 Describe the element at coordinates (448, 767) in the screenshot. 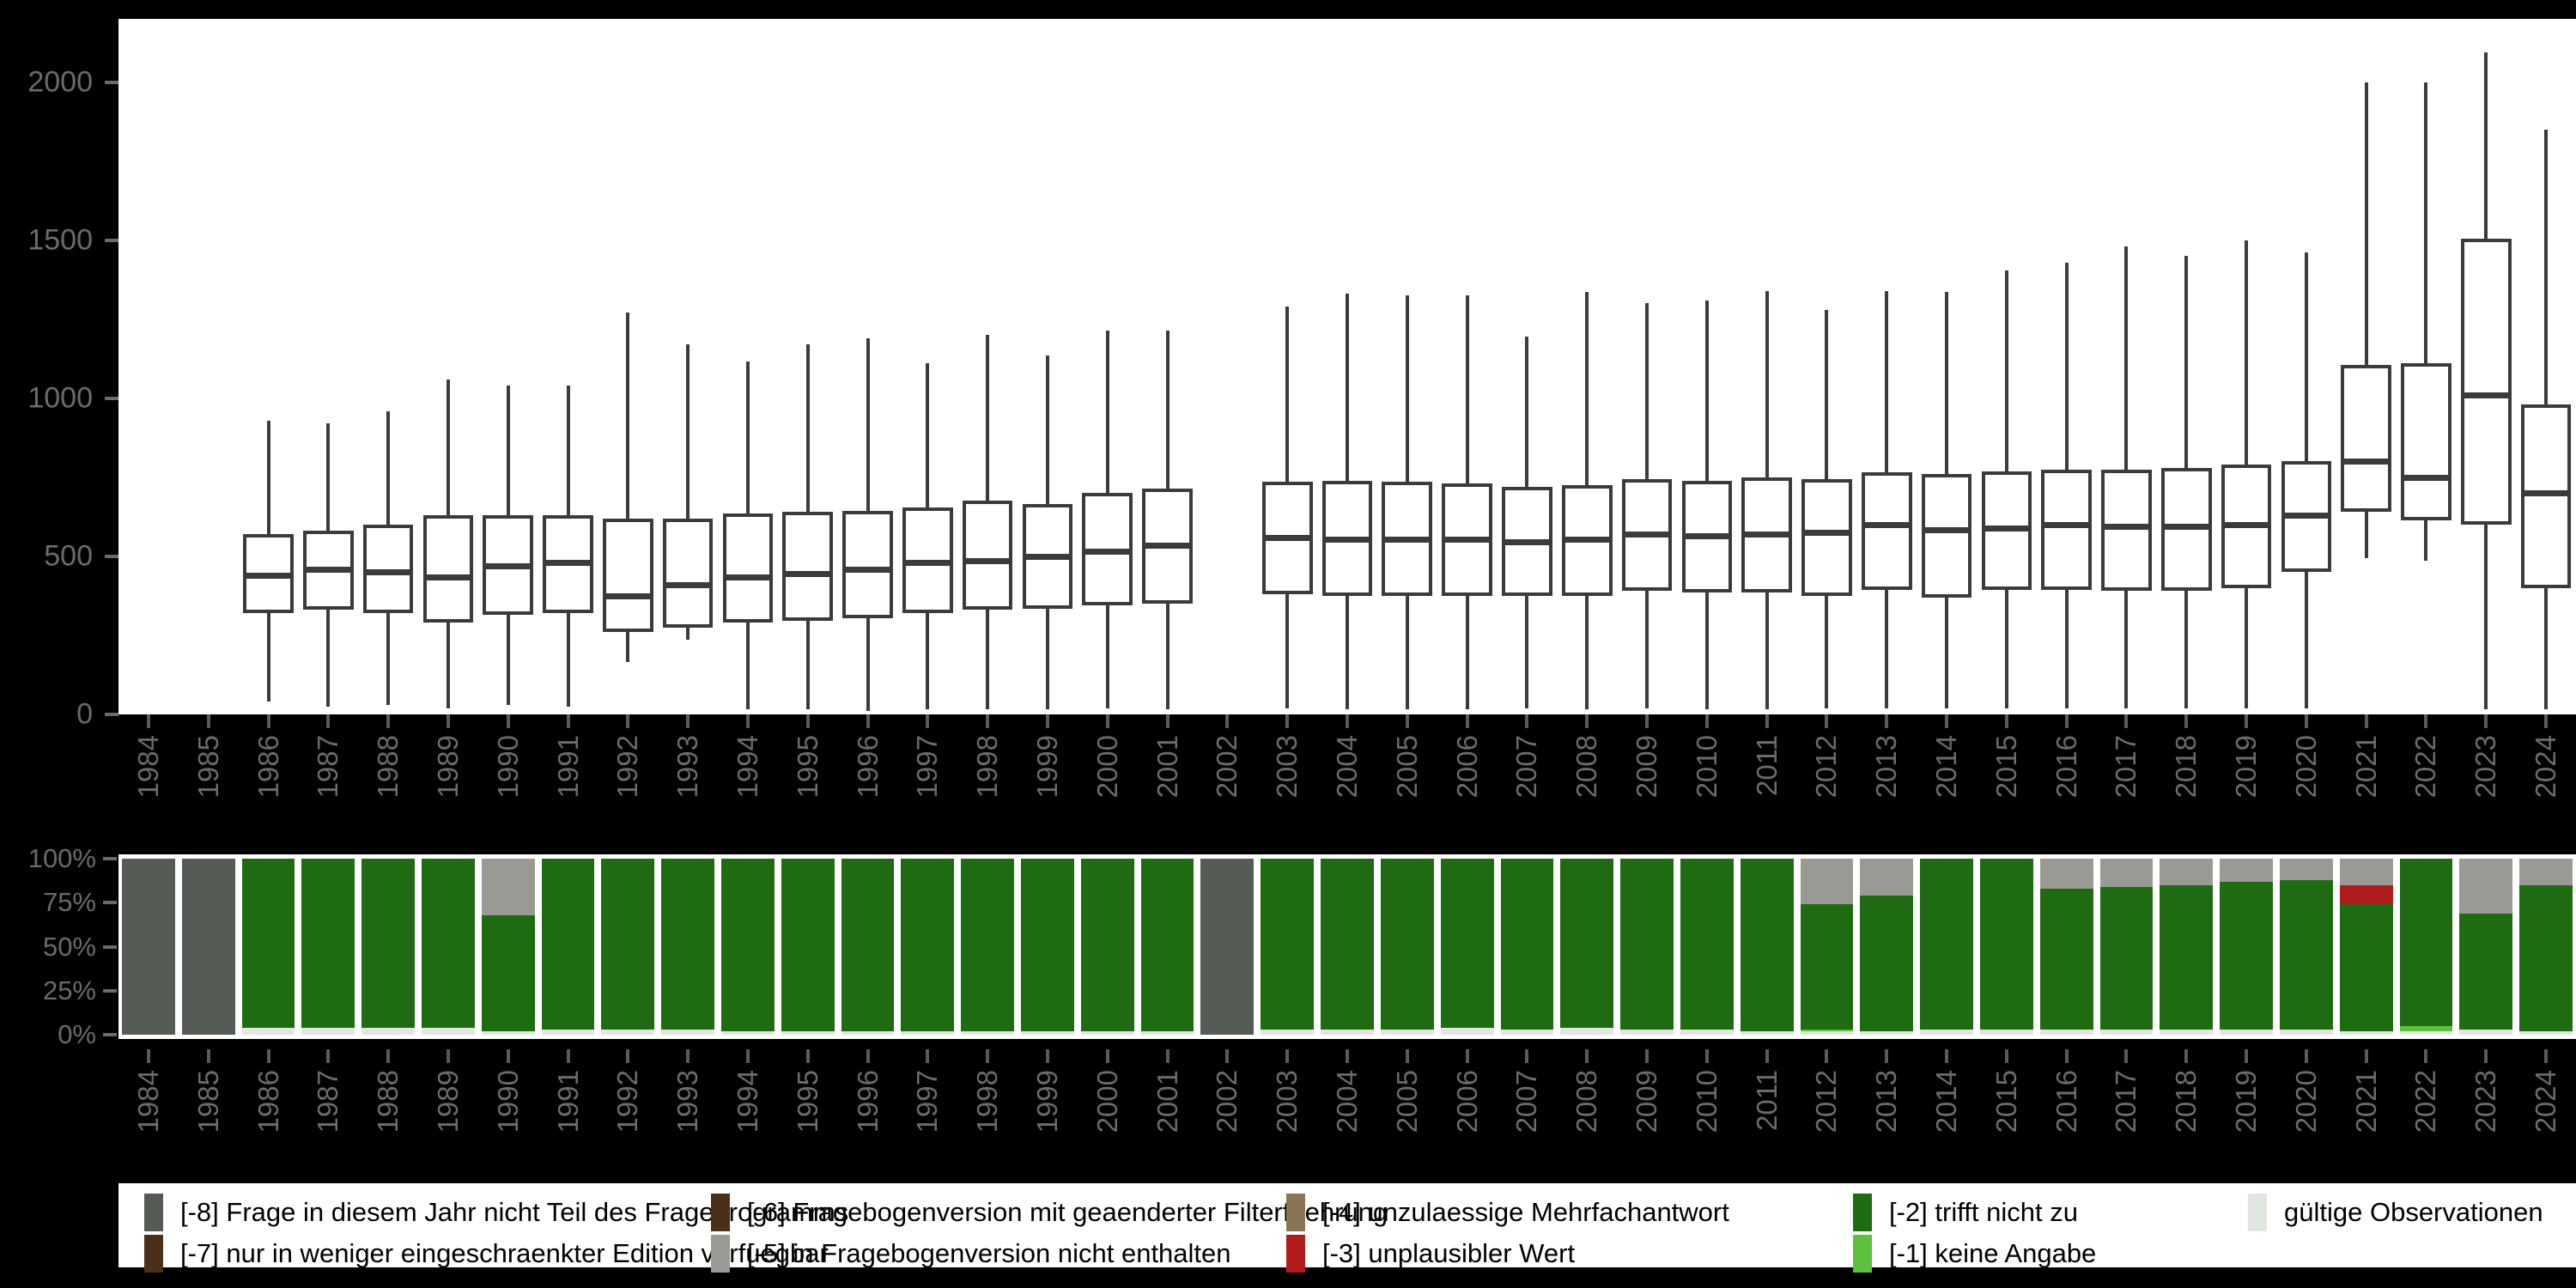

I see `boxplot-x-tick-label-1989: 1989` at that location.